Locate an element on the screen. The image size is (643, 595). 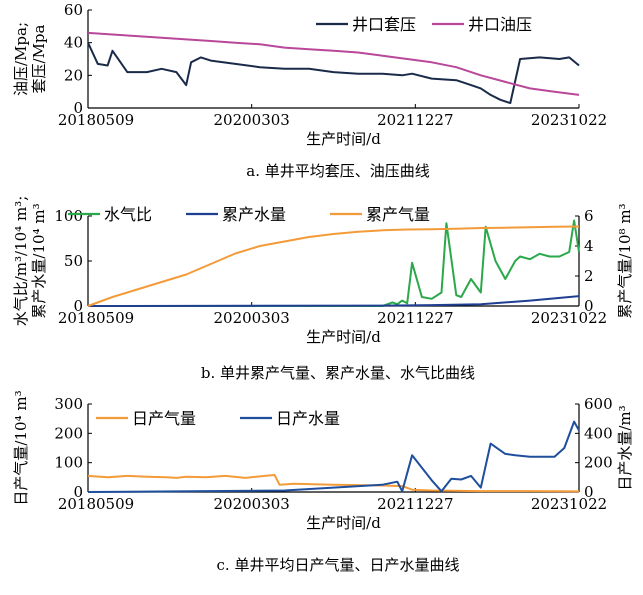
y-right-tick-label: 4 is located at coordinates (589, 246).